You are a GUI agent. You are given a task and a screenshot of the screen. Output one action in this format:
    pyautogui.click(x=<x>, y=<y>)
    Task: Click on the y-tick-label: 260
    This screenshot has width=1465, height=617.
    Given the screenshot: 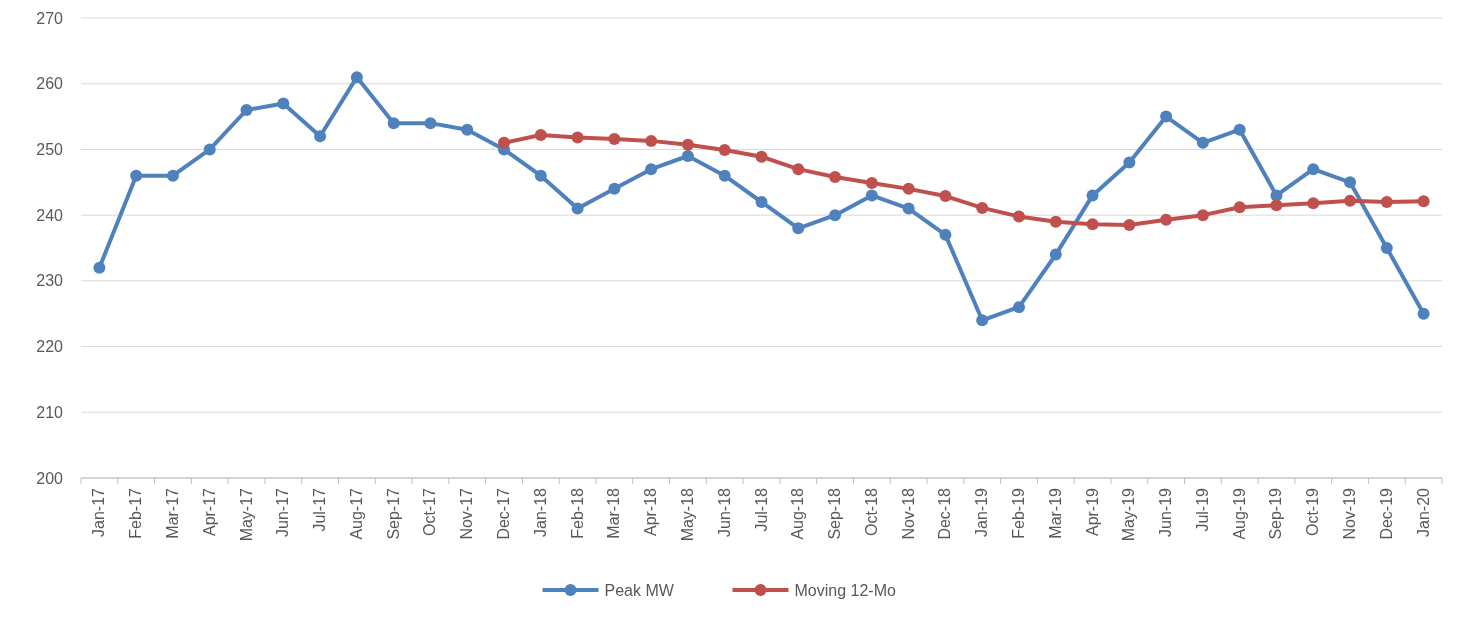 What is the action you would take?
    pyautogui.click(x=50, y=84)
    